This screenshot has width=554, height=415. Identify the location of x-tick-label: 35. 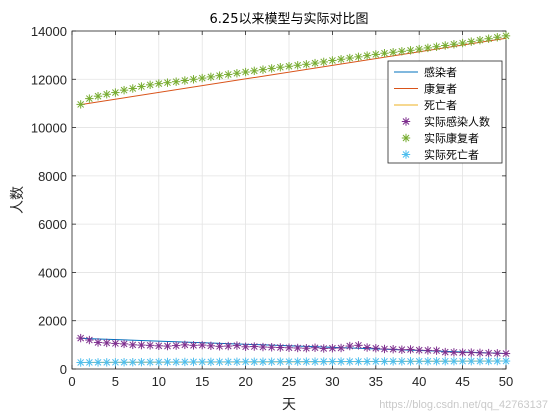
(376, 381).